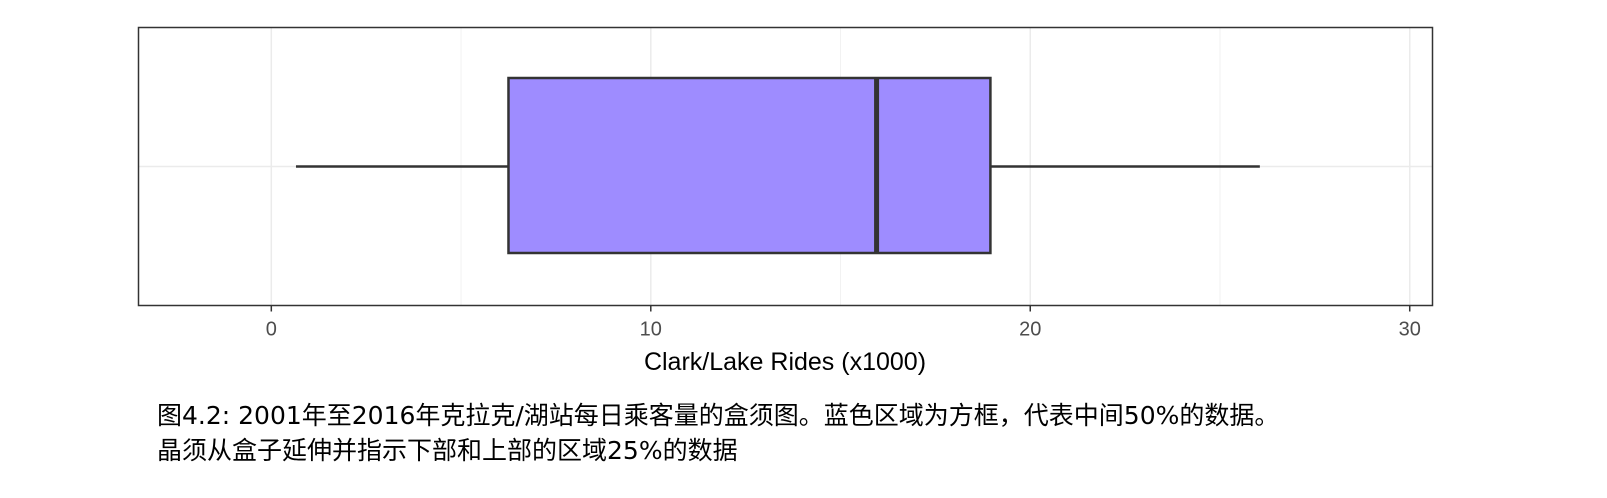 This screenshot has width=1607, height=498. Describe the element at coordinates (651, 330) in the screenshot. I see `x-tick-label-1: 10` at that location.